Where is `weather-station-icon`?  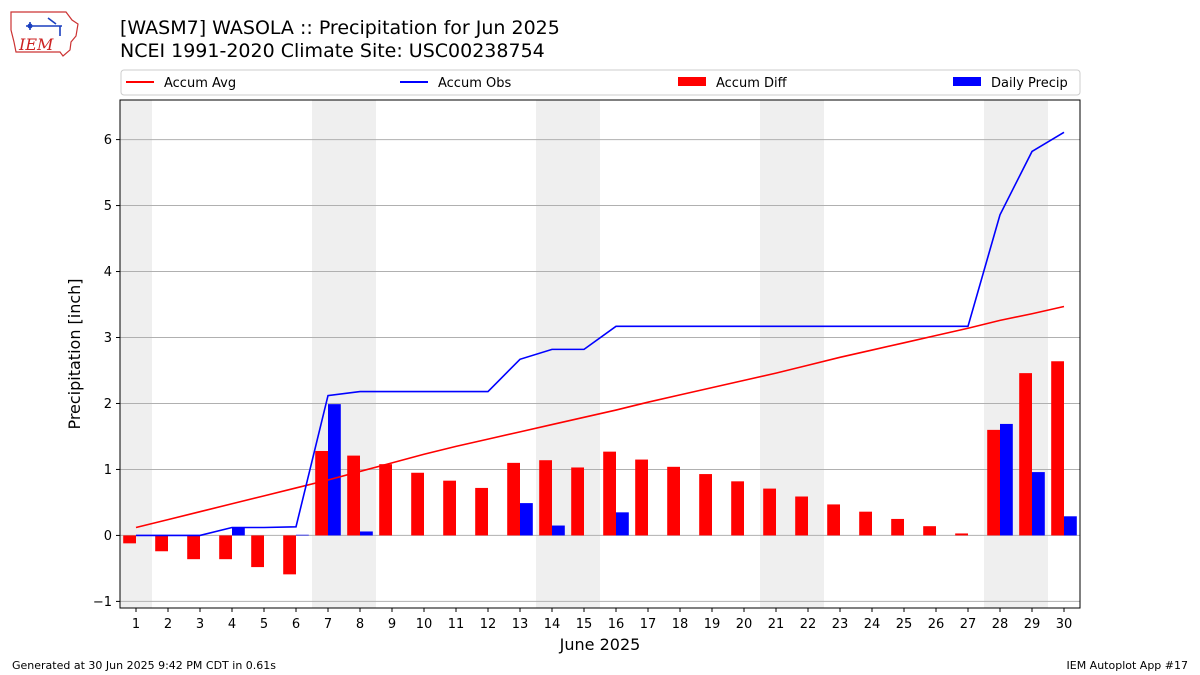
weather-station-icon is located at coordinates (44, 26).